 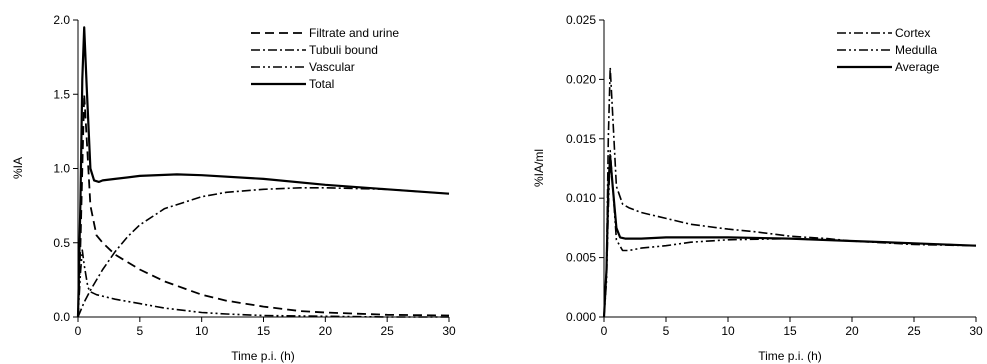 What do you see at coordinates (321, 84) in the screenshot?
I see `legend-label-total: Total` at bounding box center [321, 84].